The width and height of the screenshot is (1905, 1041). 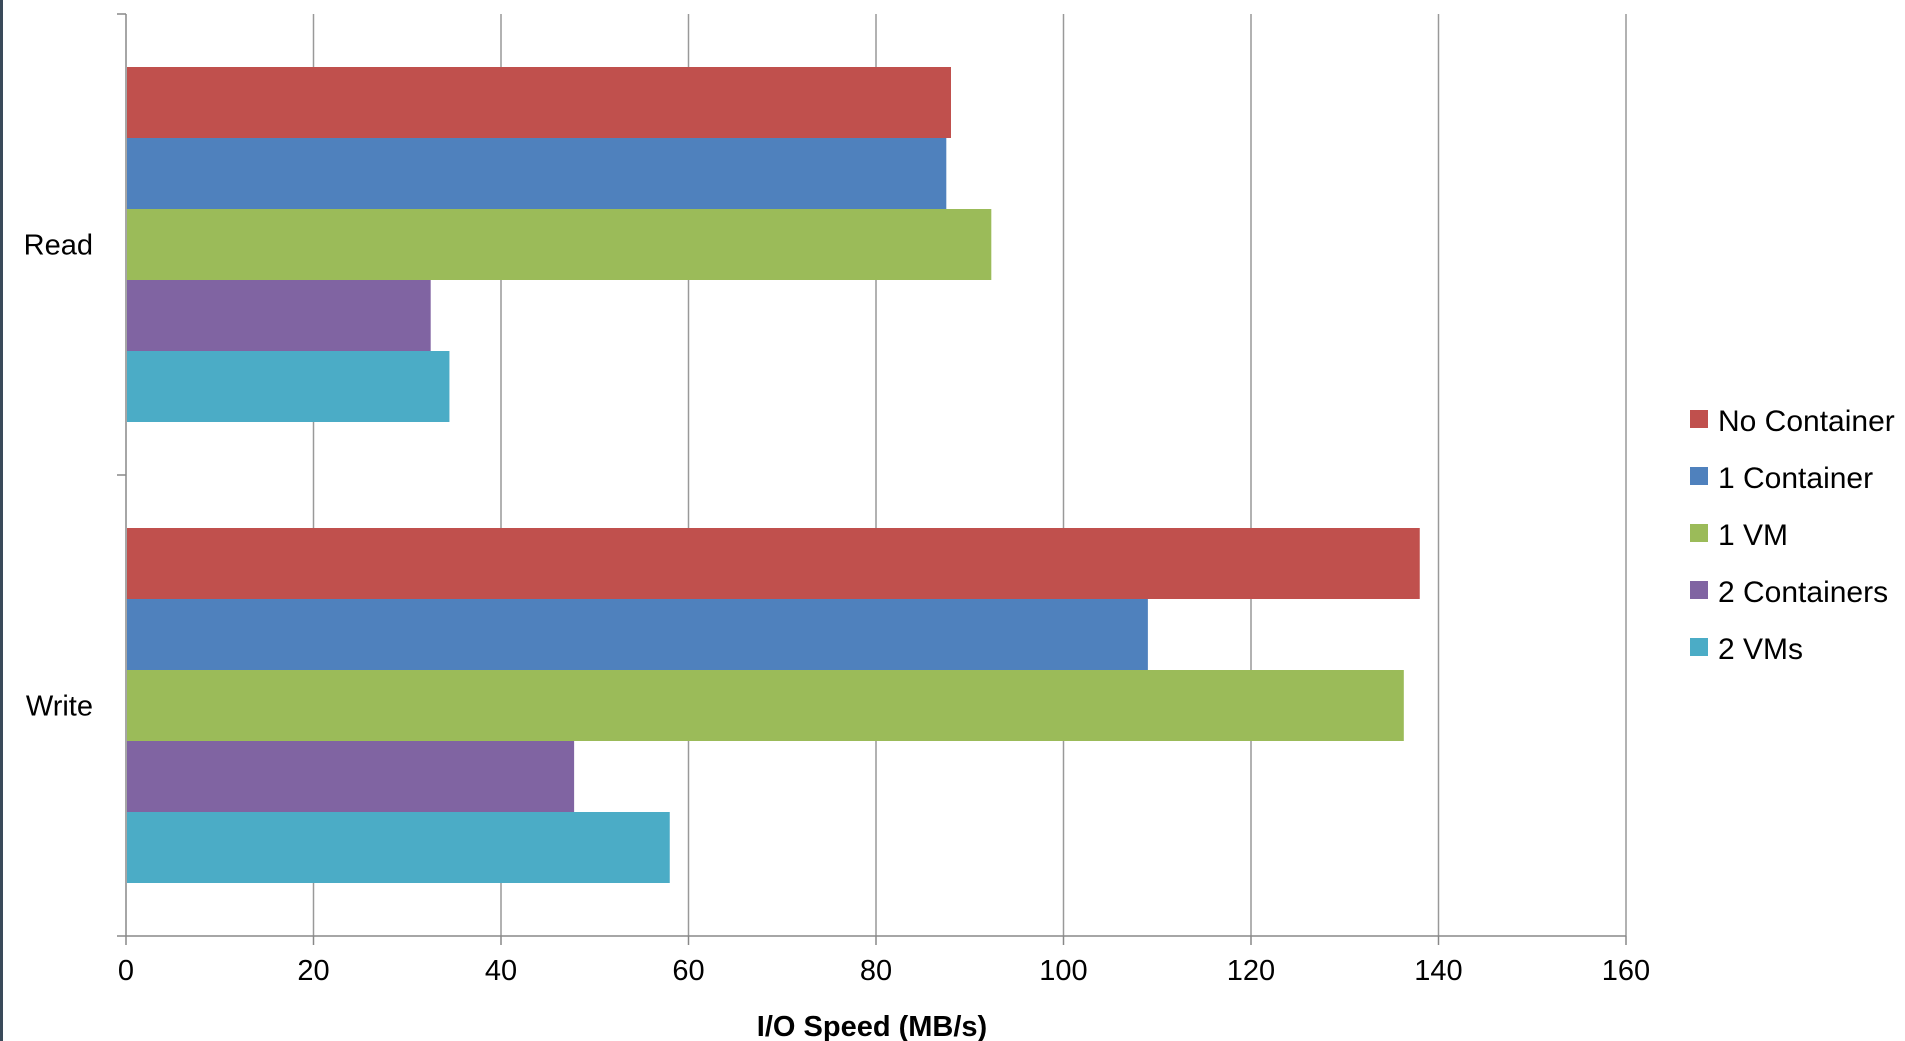 I want to click on x-tick-label: 100, so click(x=1063, y=971).